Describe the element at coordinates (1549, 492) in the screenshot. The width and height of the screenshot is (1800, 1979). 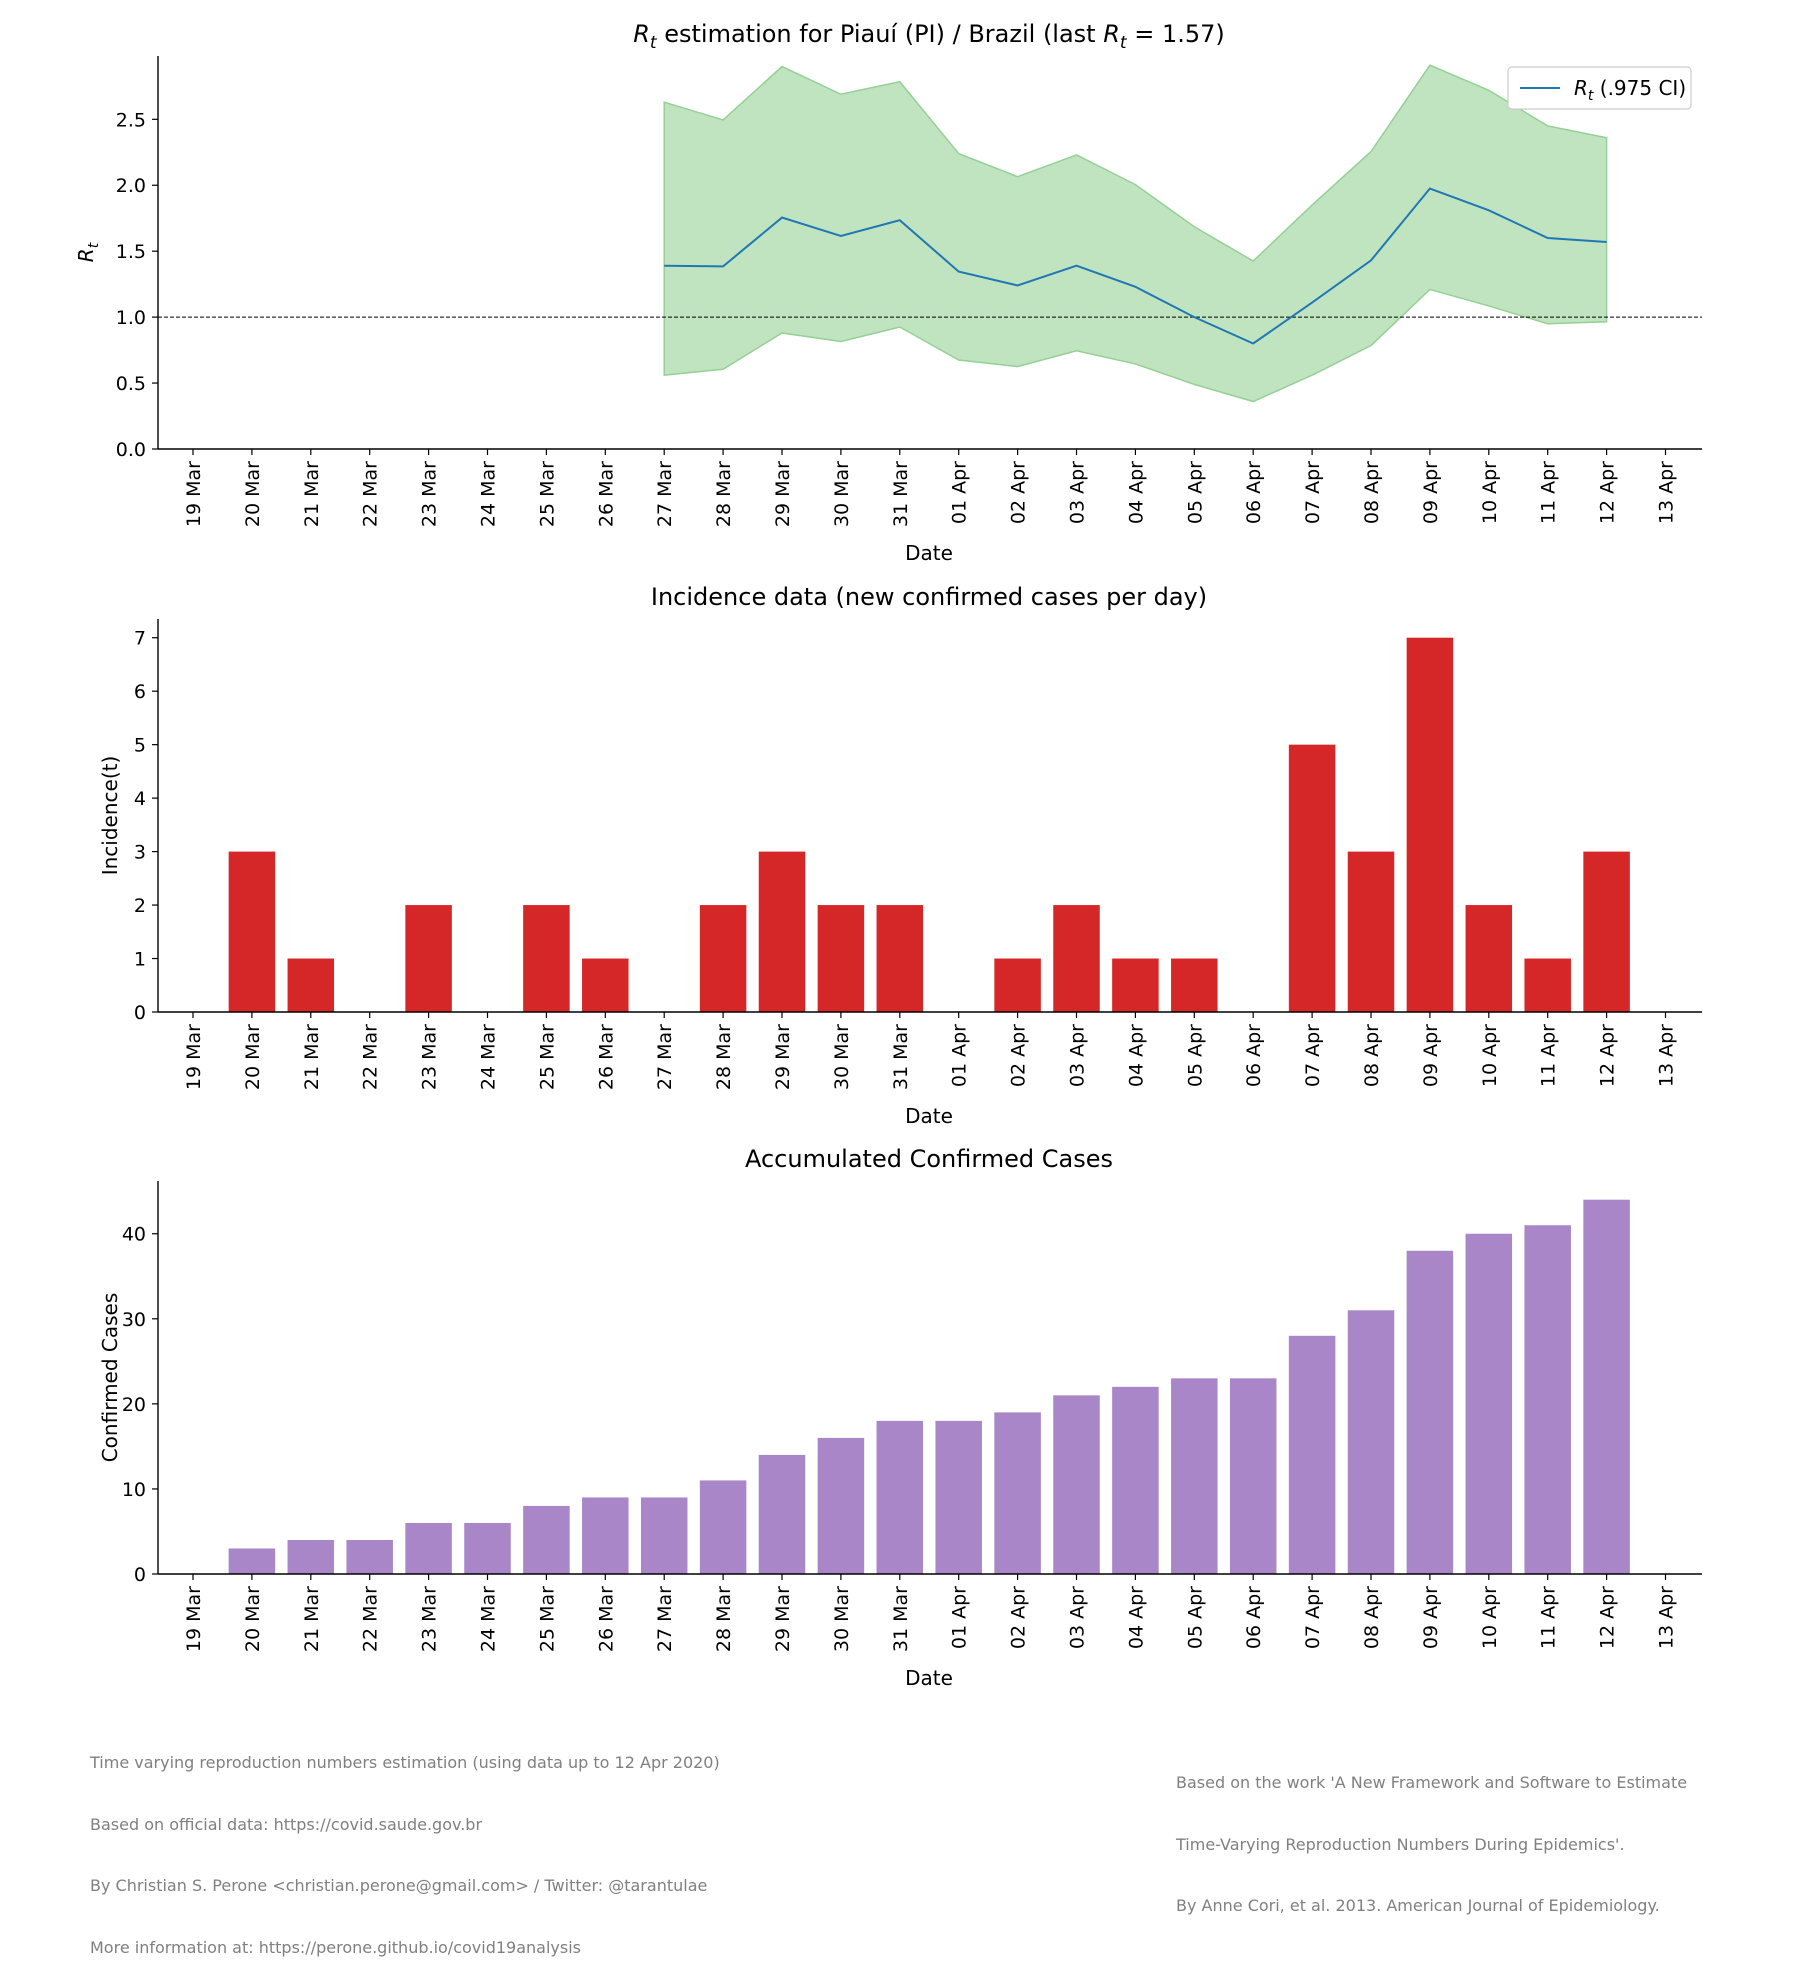
I see `x-tick-label: 11 Apr` at that location.